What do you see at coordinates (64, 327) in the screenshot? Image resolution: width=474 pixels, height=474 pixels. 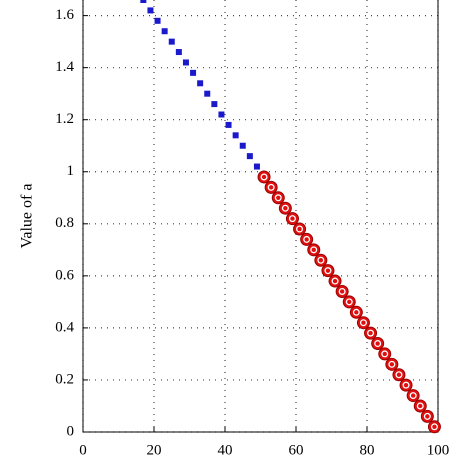 I see `y-tick-label: 0.4` at bounding box center [64, 327].